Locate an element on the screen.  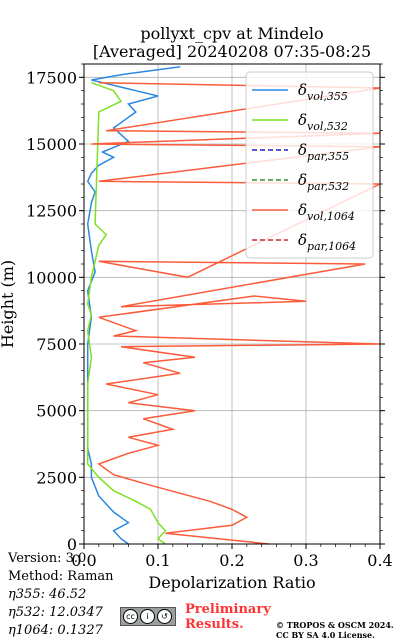
y-tick-label: 2500 is located at coordinates (56, 477).